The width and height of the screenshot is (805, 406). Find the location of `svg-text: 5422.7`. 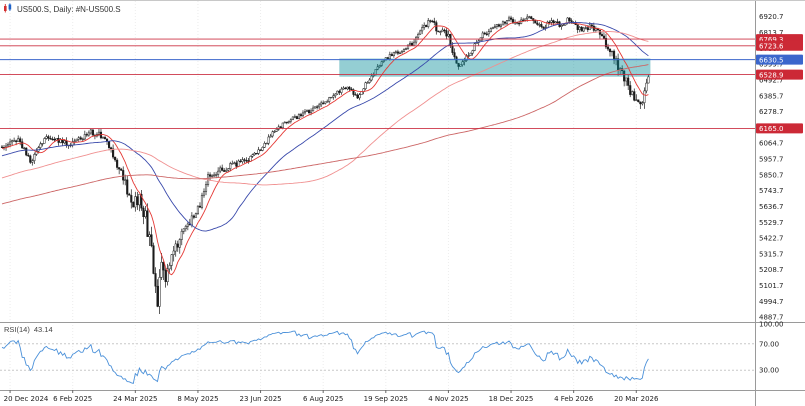

svg-text: 5422.7 is located at coordinates (771, 239).